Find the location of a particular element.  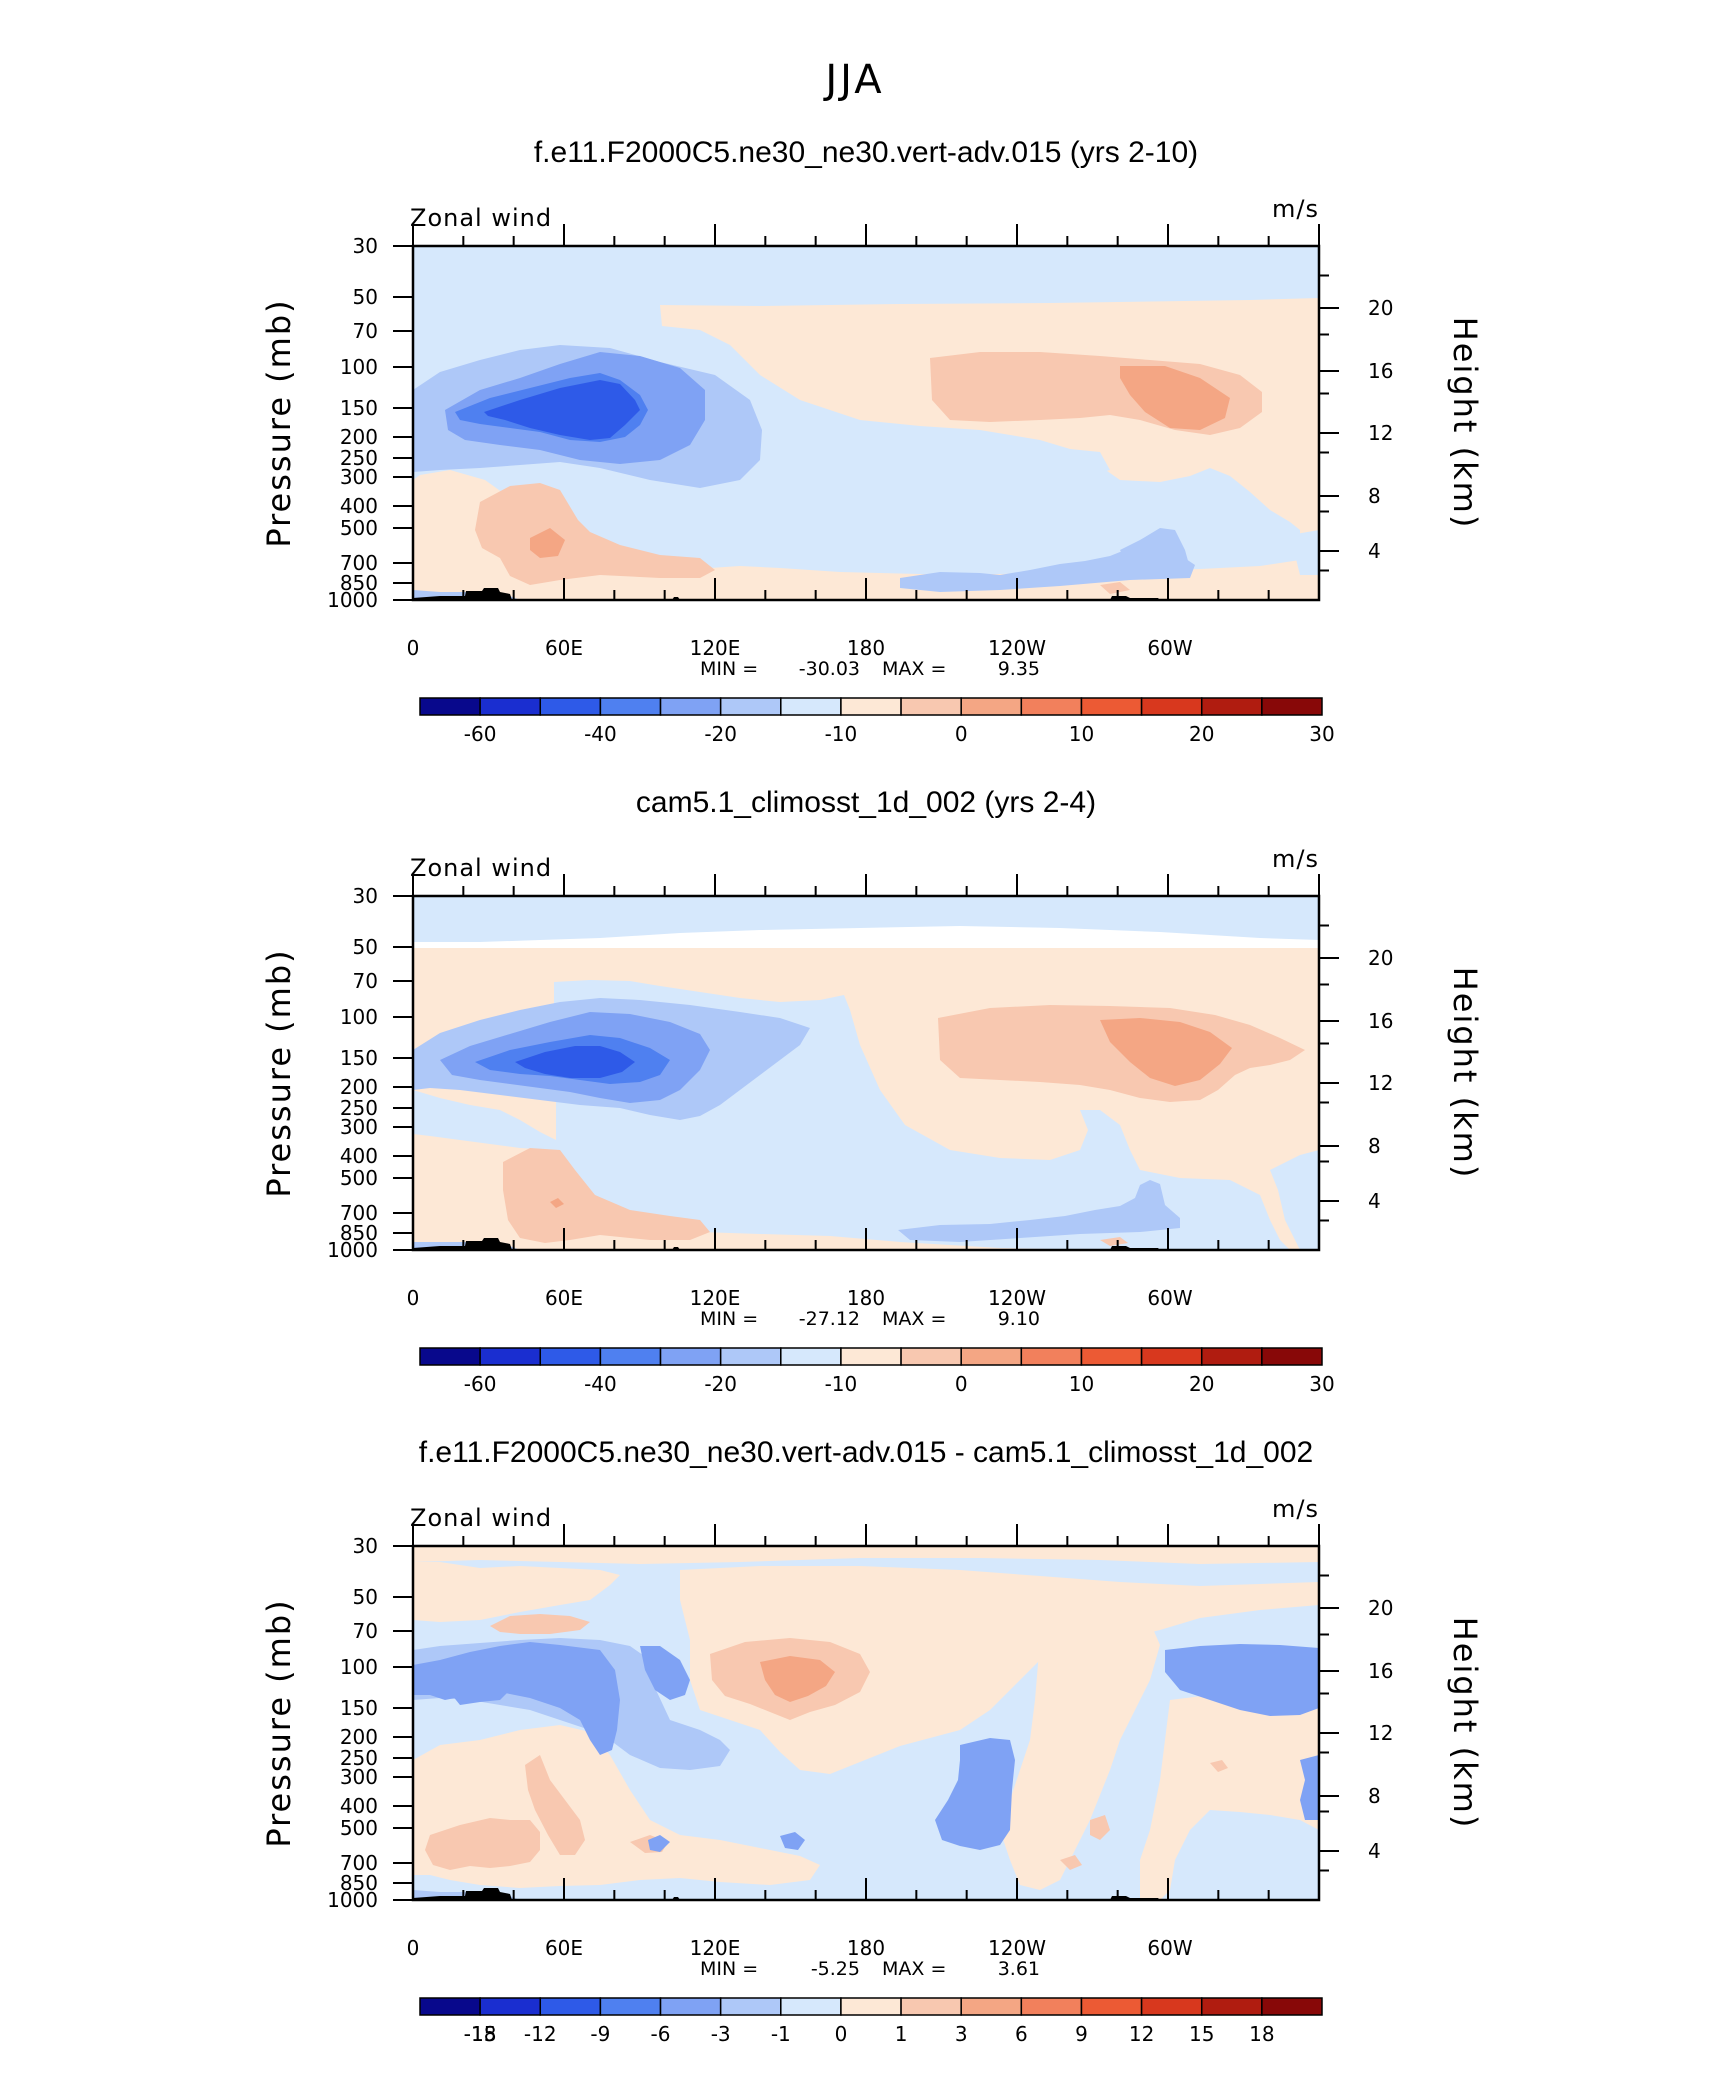

panel-3-x-tick-label: 60W is located at coordinates (1169, 1948).